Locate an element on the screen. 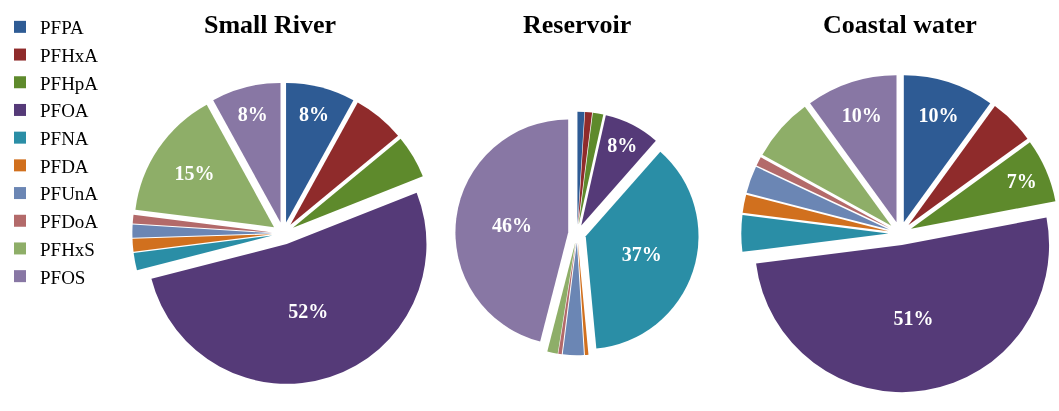  legend-label: PFOA is located at coordinates (64, 111).